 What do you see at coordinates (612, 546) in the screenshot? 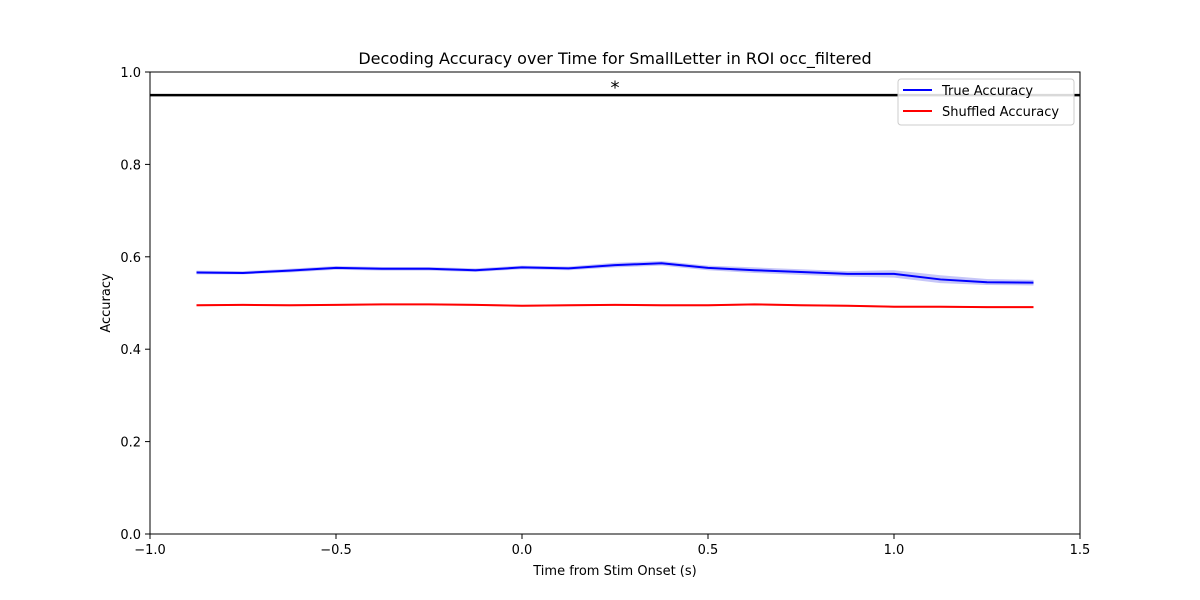
I see `x-axis: −1.0 −0.5 0.0 0.5 1.0 1.5` at bounding box center [612, 546].